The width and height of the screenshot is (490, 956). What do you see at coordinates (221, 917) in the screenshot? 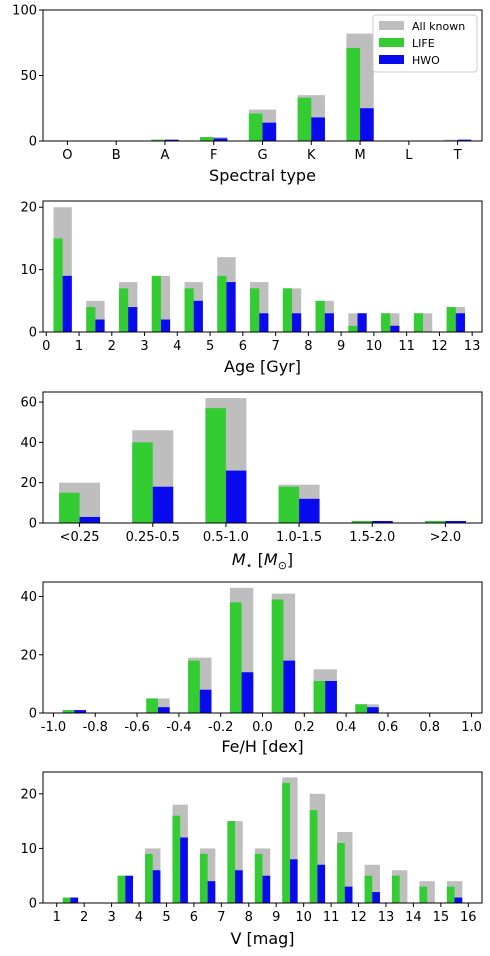
I see `x-tick-label: 7` at bounding box center [221, 917].